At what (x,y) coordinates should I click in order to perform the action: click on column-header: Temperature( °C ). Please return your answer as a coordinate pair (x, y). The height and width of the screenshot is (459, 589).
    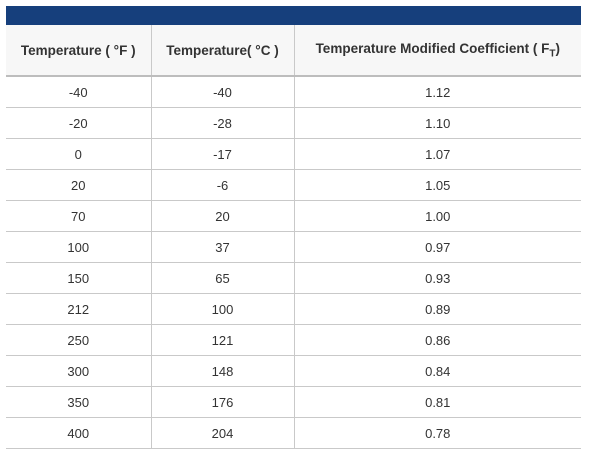
    Looking at the image, I should click on (222, 51).